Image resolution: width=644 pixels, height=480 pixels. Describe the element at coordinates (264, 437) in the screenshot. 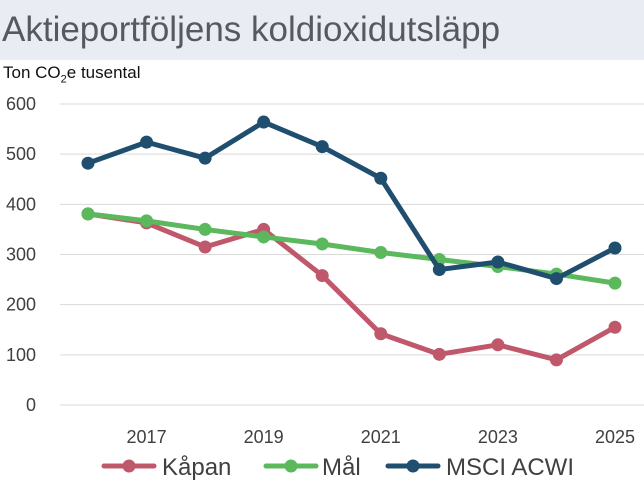

I see `x-tick-label: 2019` at that location.